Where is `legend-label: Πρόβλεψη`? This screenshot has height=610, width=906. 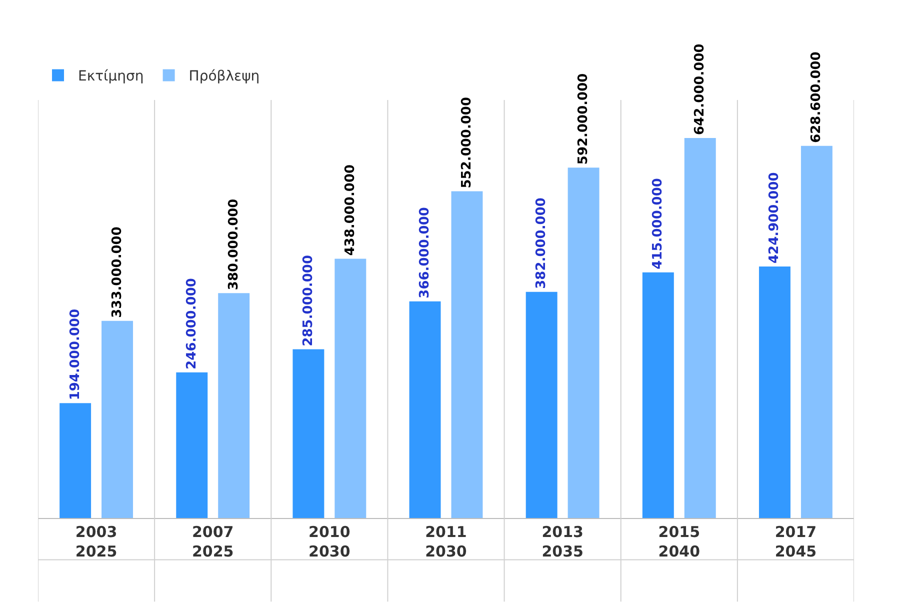
legend-label: Πρόβλεψη is located at coordinates (224, 76).